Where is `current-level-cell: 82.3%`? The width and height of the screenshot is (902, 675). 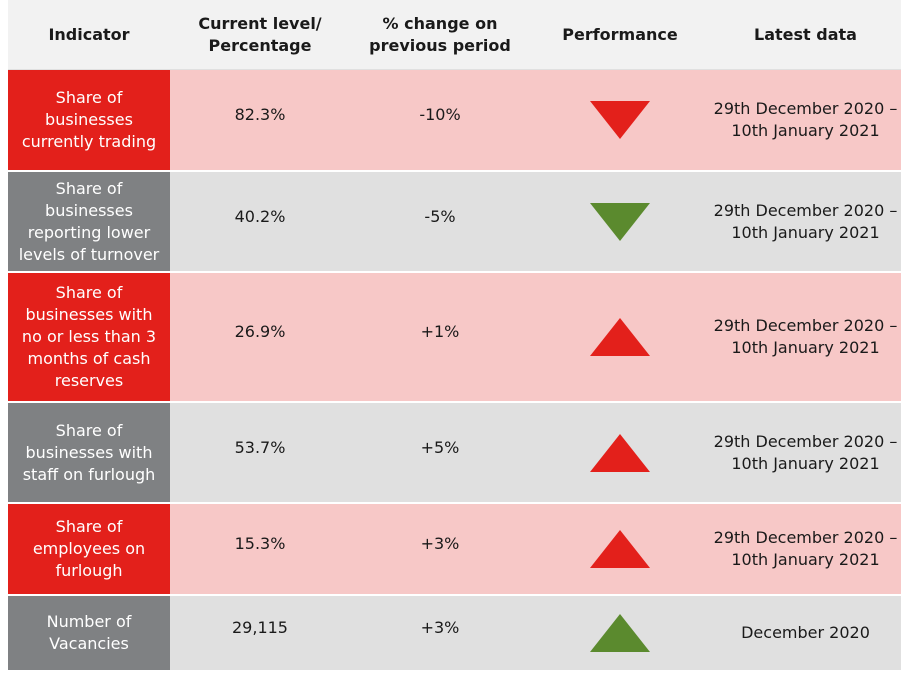 current-level-cell: 82.3% is located at coordinates (260, 114).